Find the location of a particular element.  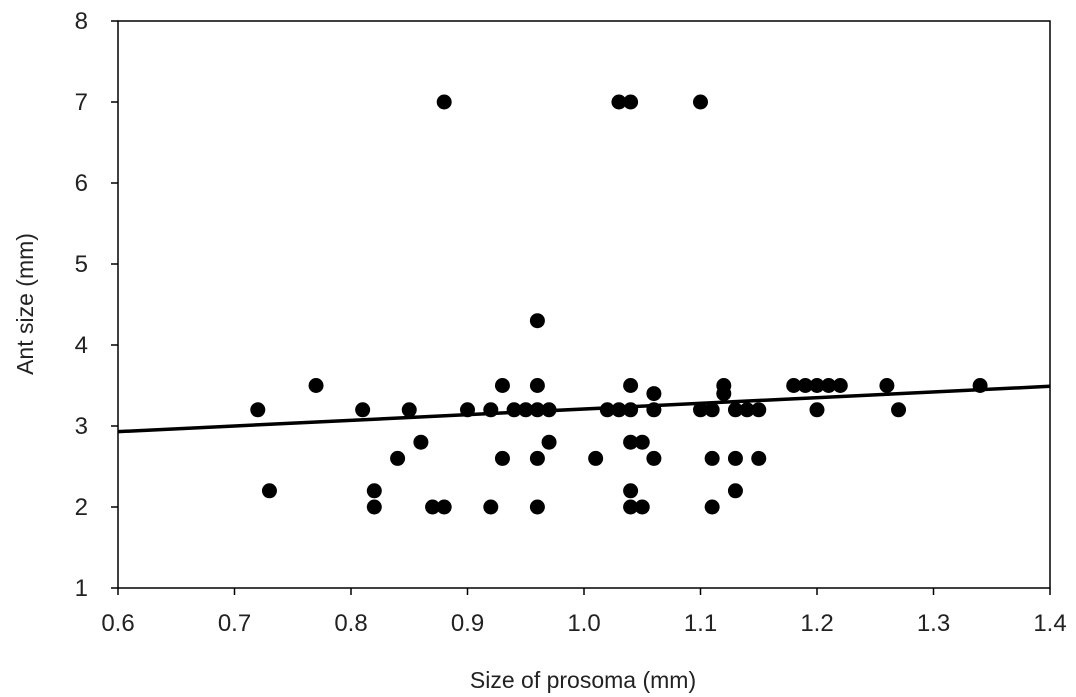

y-tick-label: 5 is located at coordinates (81, 264).